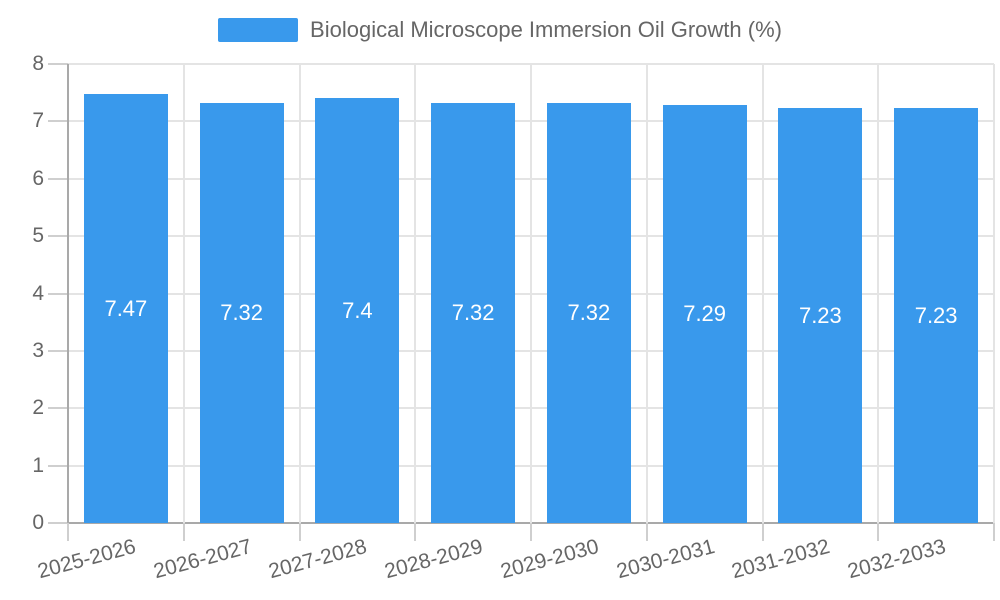  I want to click on bar-value-label: 7.29, so click(705, 313).